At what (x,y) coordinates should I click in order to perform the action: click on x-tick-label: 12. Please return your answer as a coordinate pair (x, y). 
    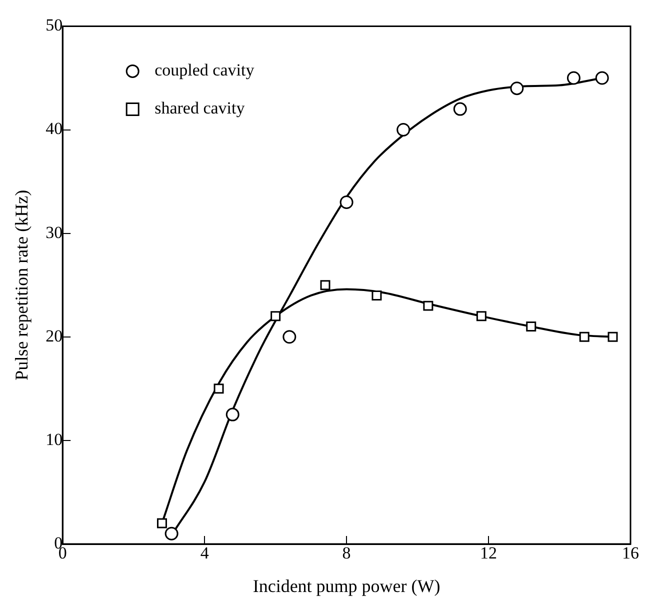
    Looking at the image, I should click on (489, 553).